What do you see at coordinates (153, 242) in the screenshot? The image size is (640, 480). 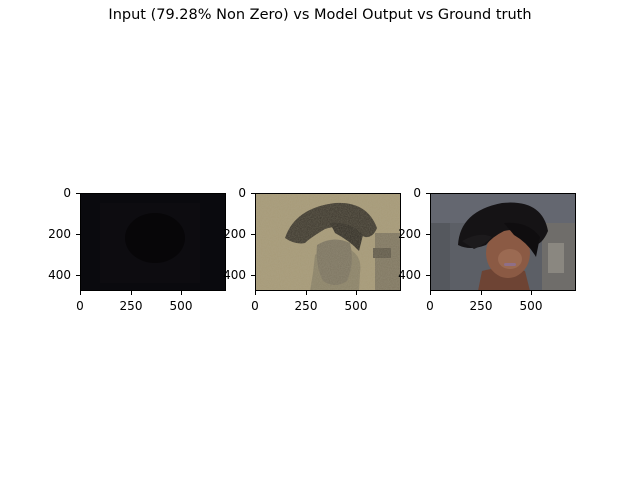 I see `input-image` at bounding box center [153, 242].